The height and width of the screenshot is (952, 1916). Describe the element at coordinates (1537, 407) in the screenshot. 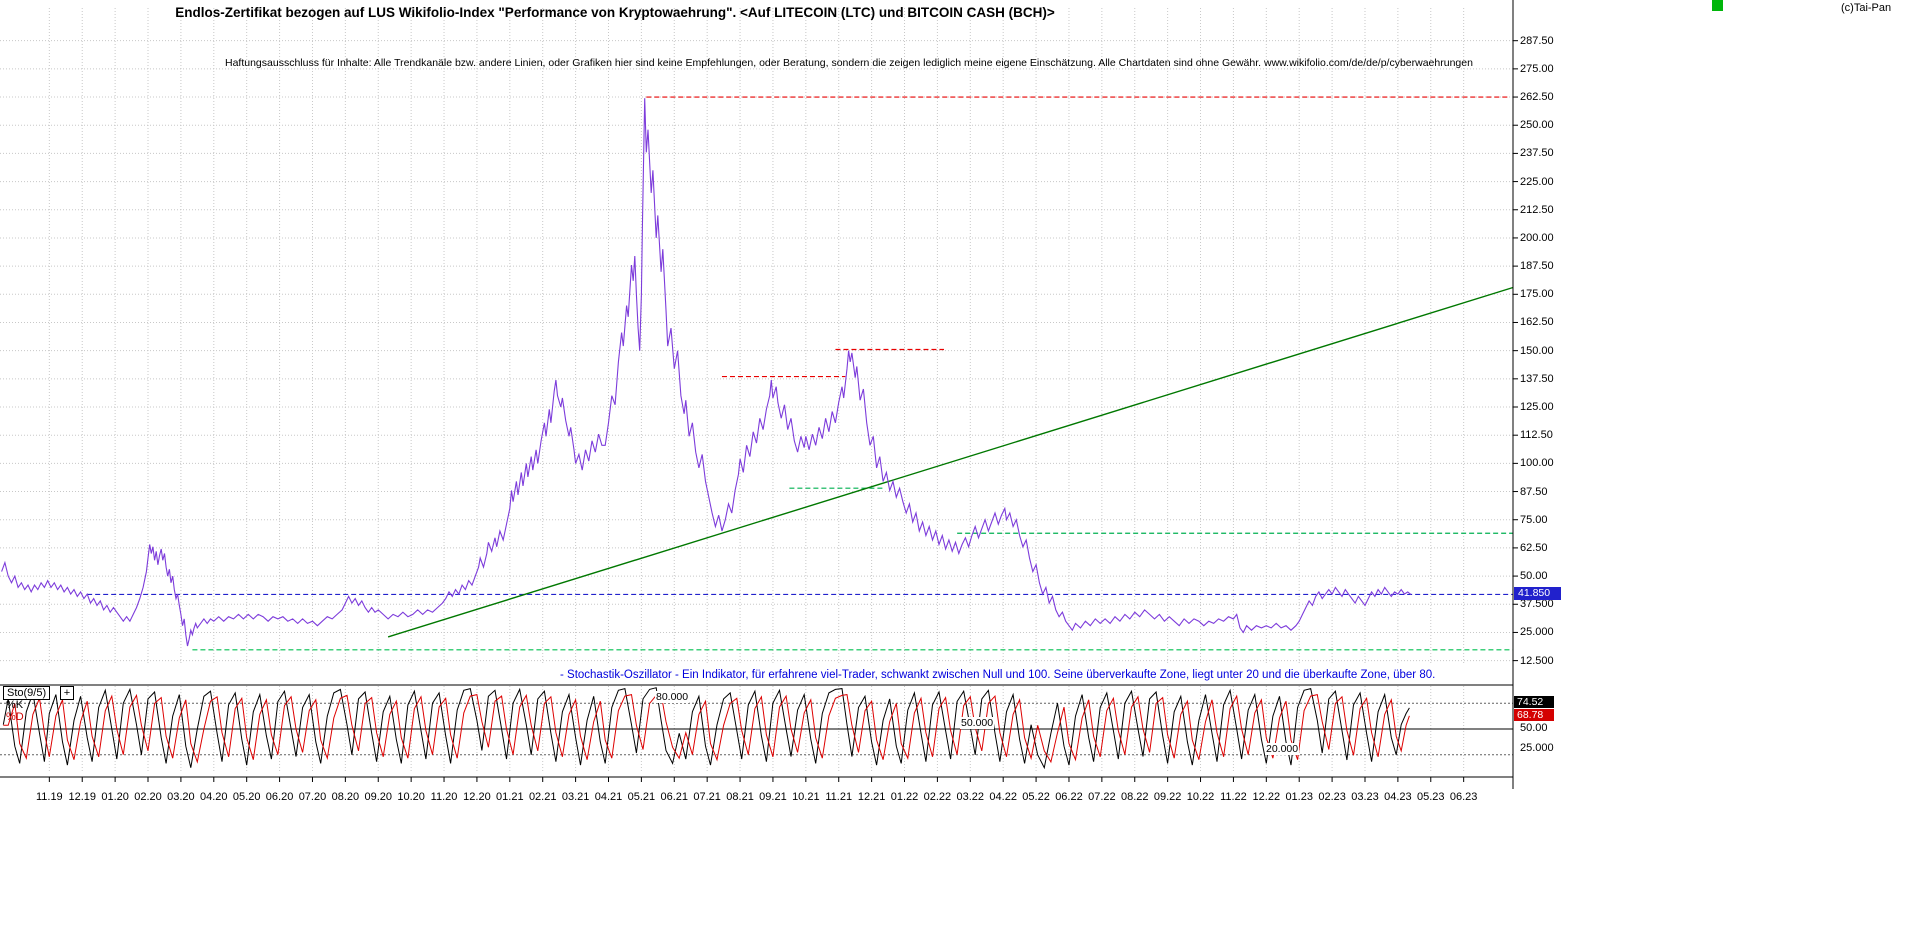

I see `y-axis-tick-label: 125.00` at that location.